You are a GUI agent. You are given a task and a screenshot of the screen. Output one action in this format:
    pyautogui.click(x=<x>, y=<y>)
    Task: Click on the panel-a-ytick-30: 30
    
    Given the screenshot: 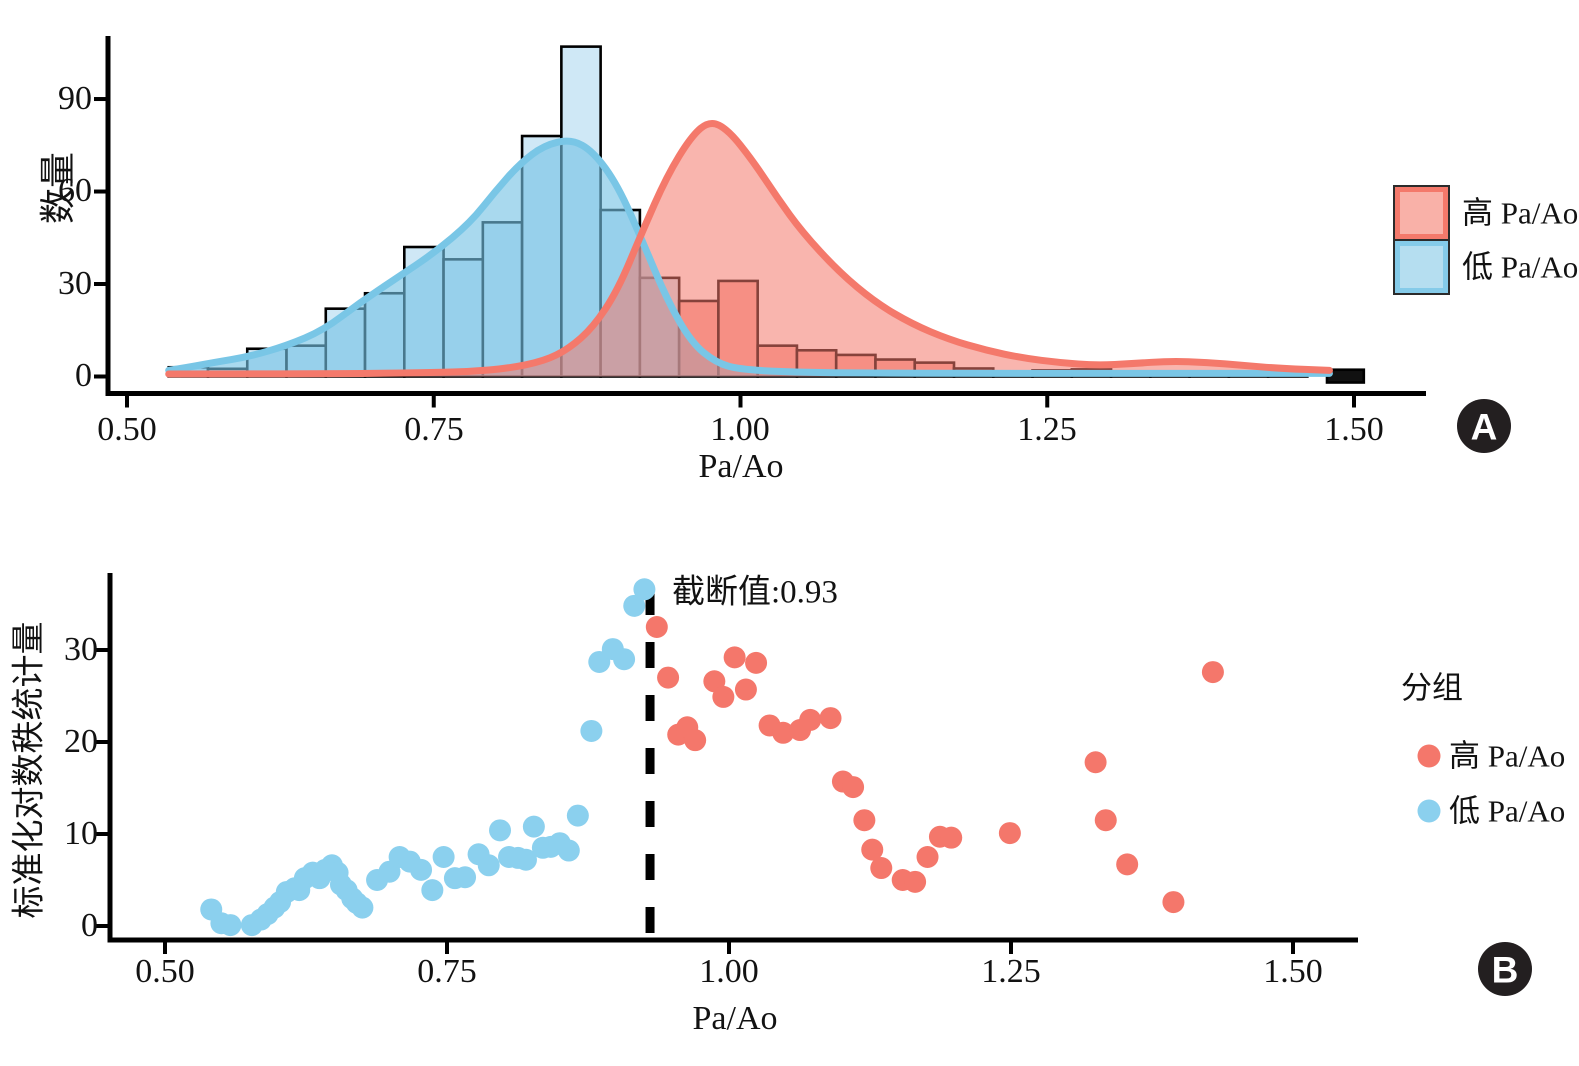 What is the action you would take?
    pyautogui.click(x=75, y=283)
    